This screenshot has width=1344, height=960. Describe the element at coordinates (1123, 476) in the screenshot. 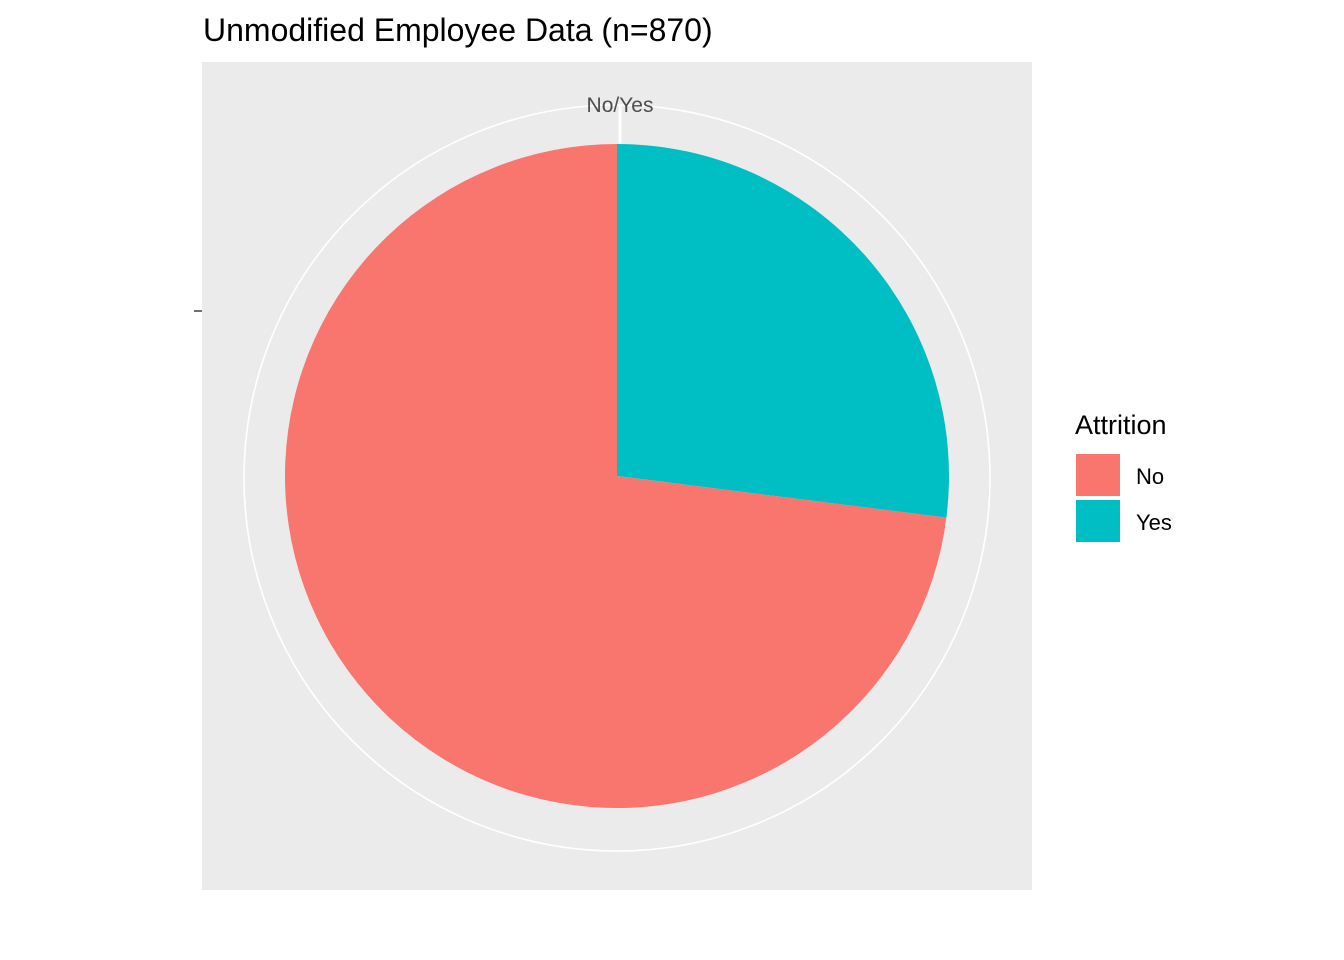

I see `legend: Attrition No Yes` at that location.